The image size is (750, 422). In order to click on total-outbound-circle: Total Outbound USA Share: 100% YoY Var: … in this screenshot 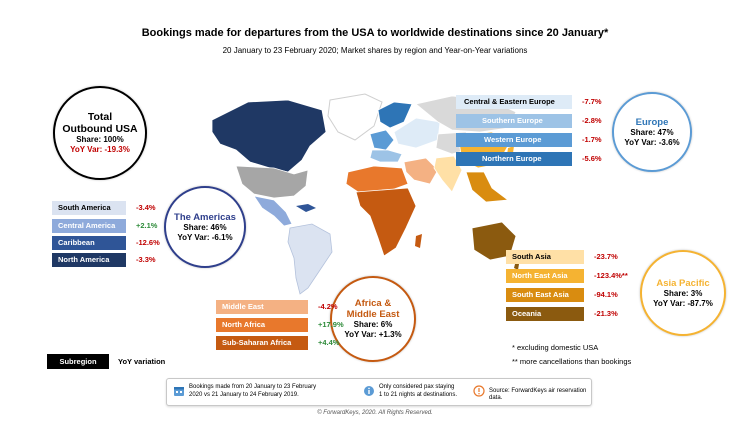, I will do `click(100, 133)`.